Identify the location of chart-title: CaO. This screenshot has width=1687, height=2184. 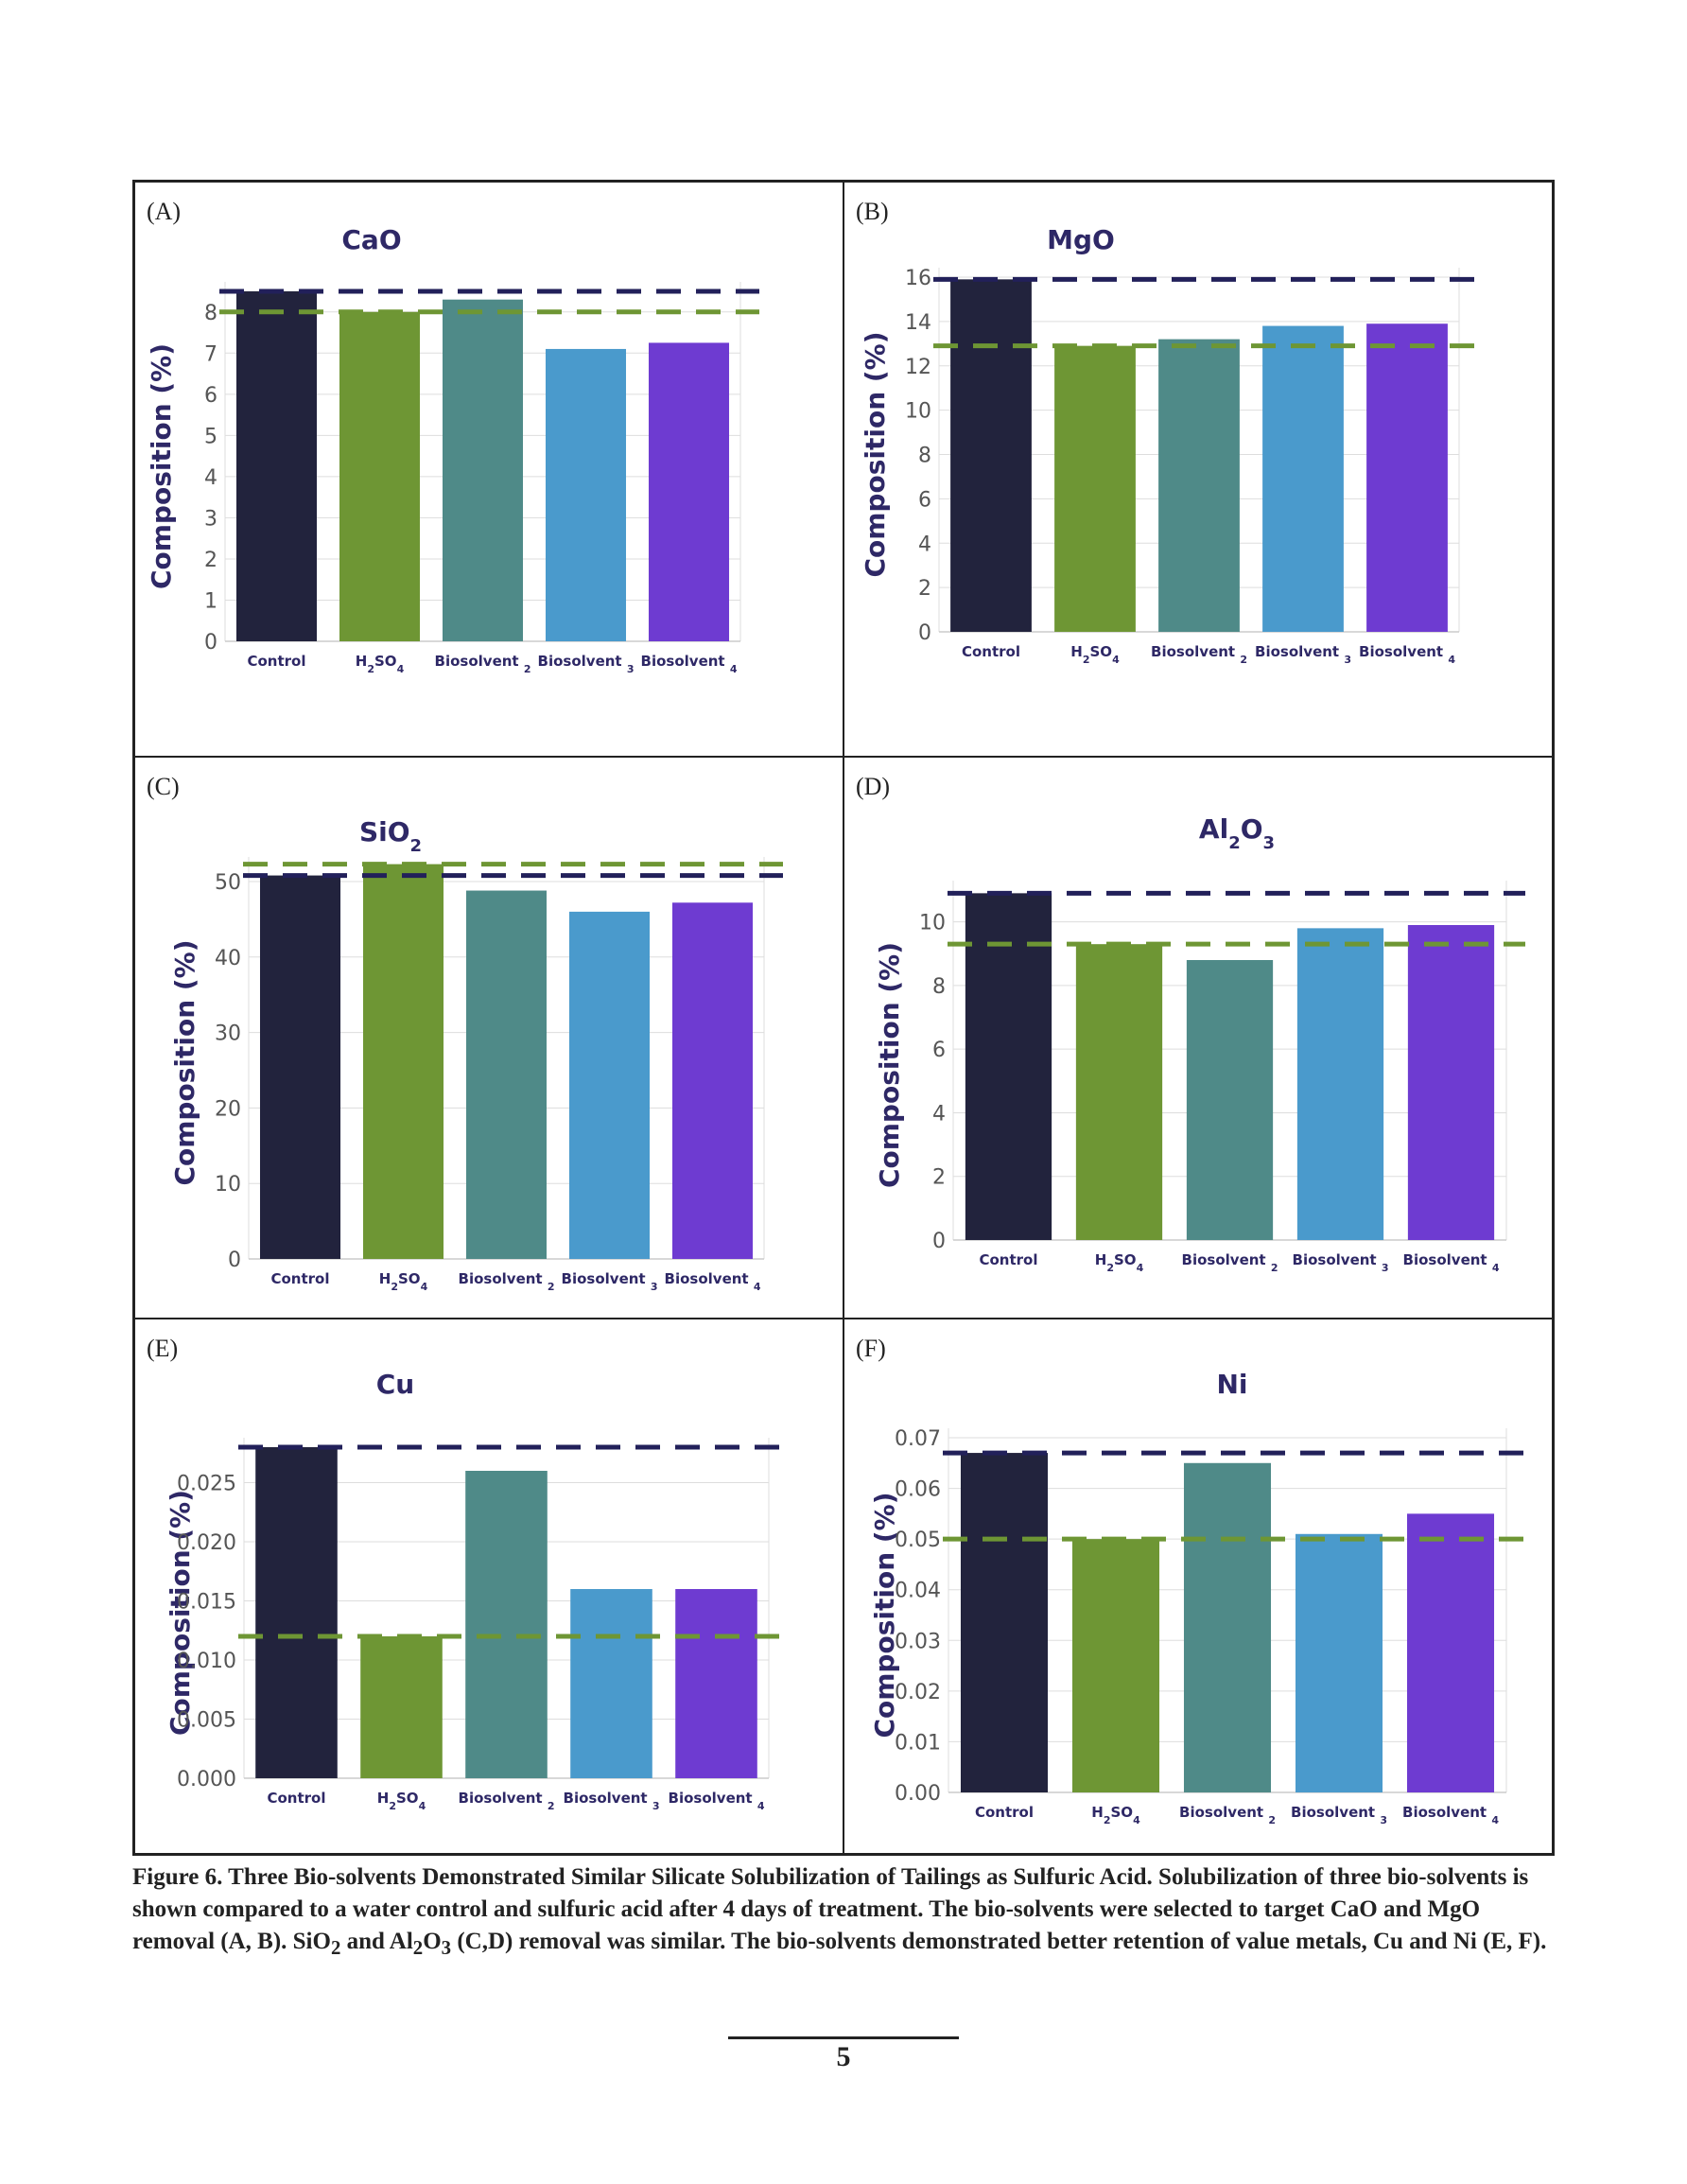
(371, 239).